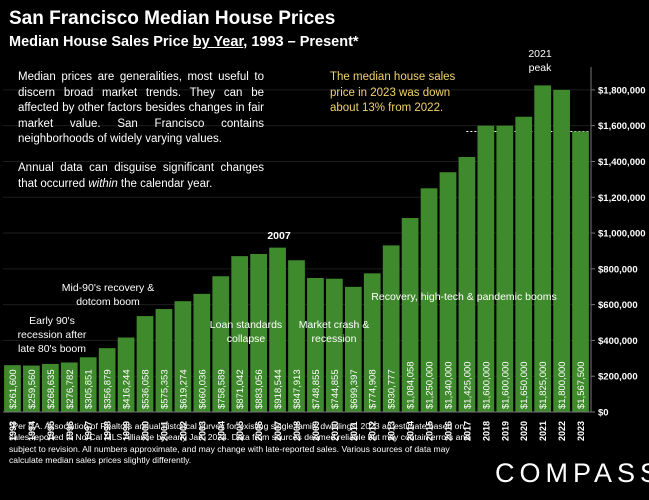 Image resolution: width=649 pixels, height=500 pixels. Describe the element at coordinates (146, 431) in the screenshot. I see `x-tick-label: 2000` at that location.